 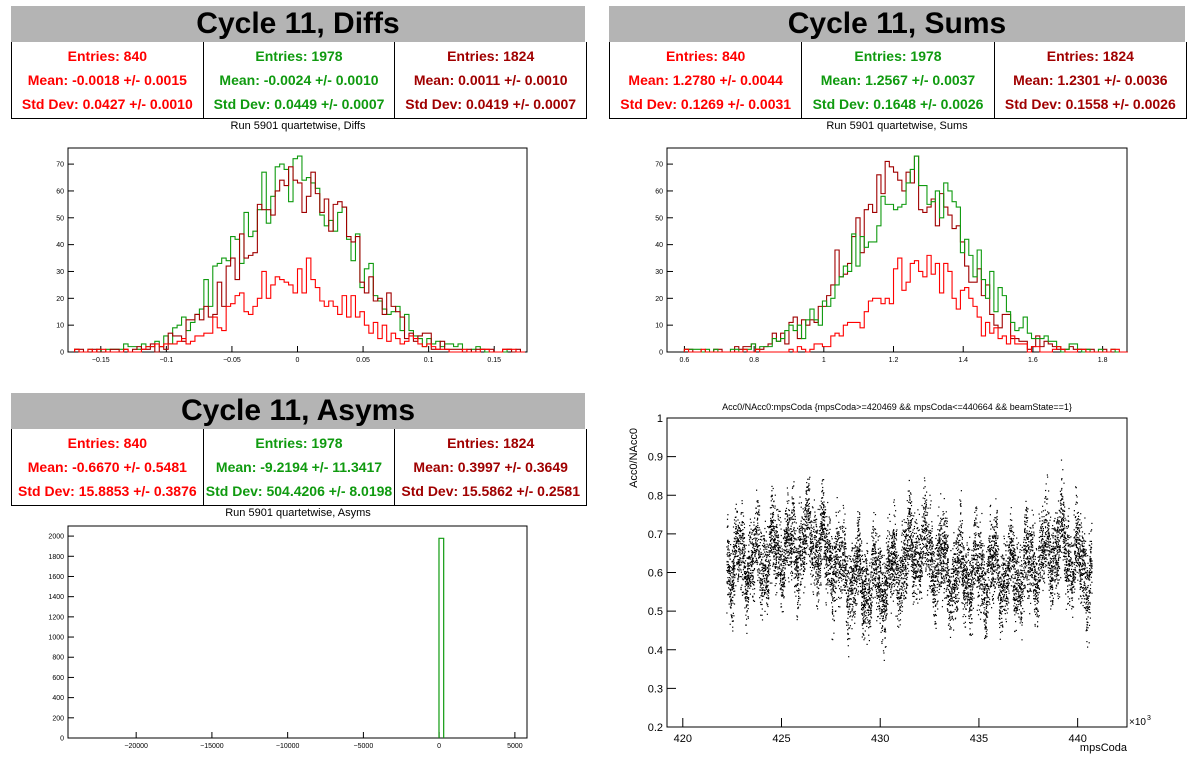 What do you see at coordinates (429, 360) in the screenshot?
I see `x-tick-label: 0.1` at bounding box center [429, 360].